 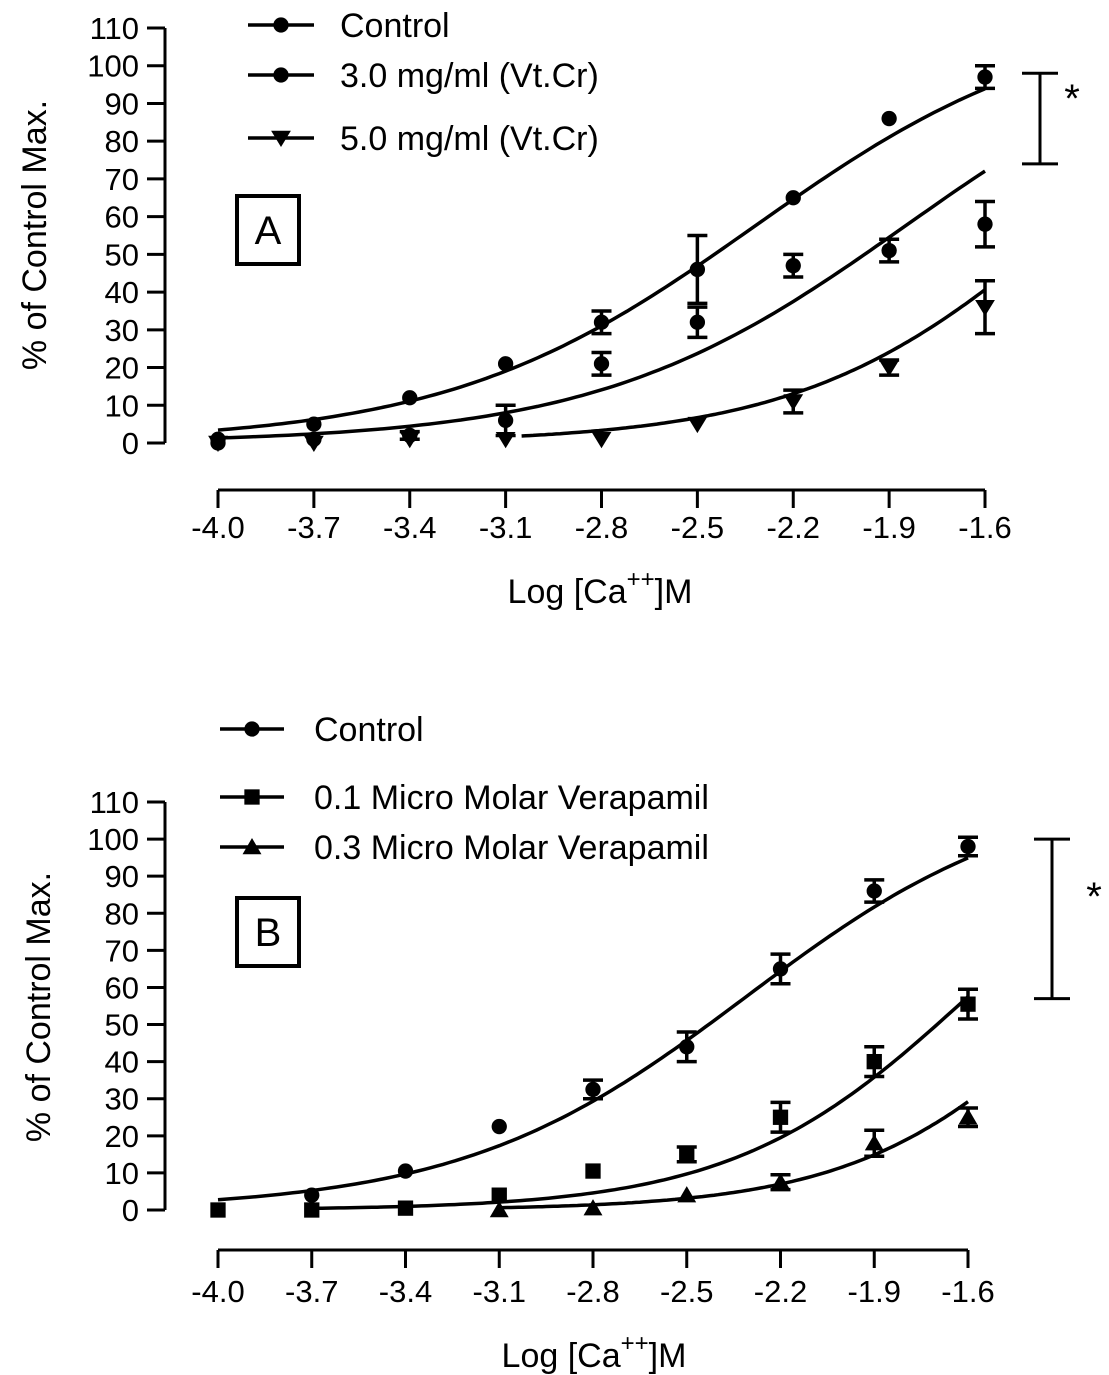 What do you see at coordinates (780, 1291) in the screenshot?
I see `x-tick-label: -2.2` at bounding box center [780, 1291].